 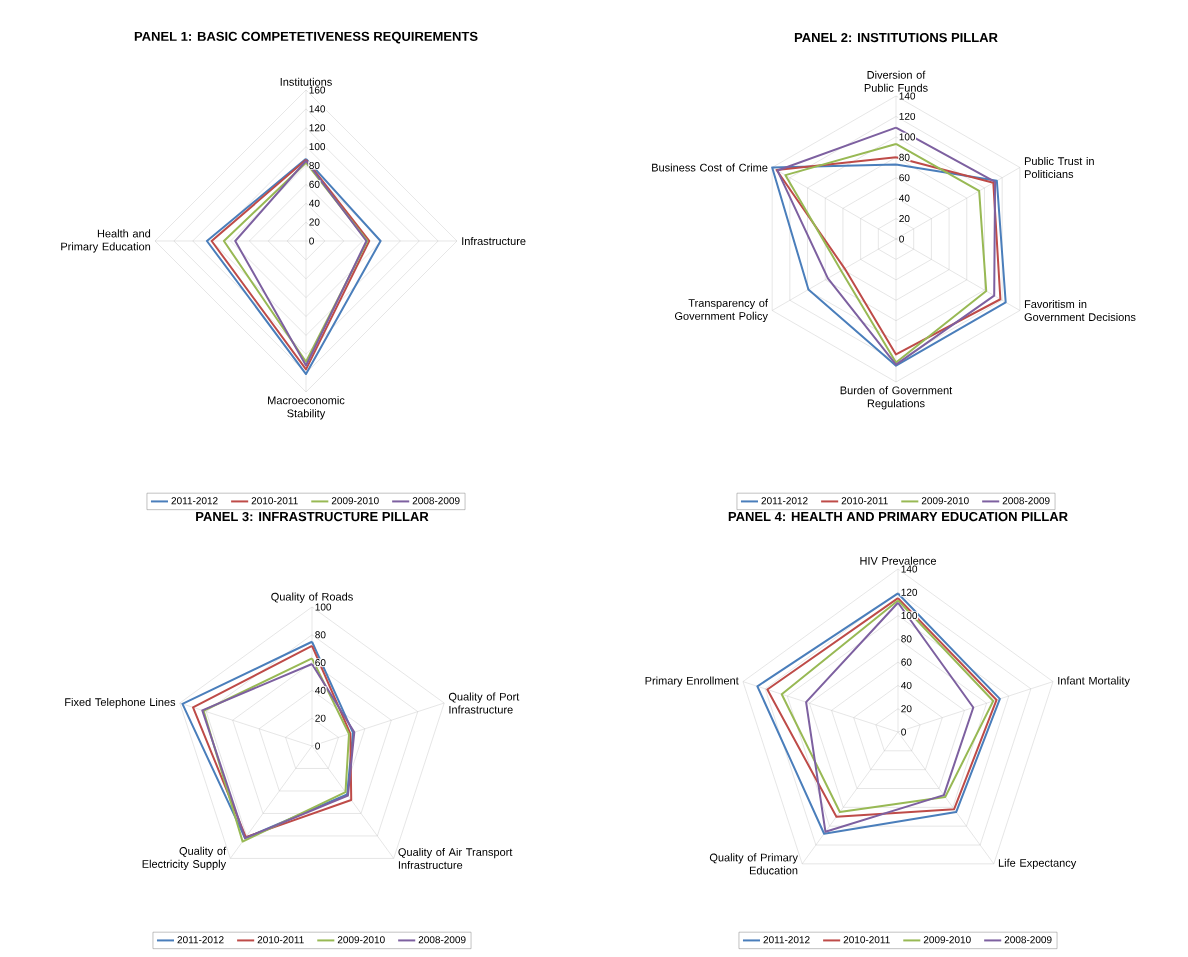 What do you see at coordinates (896, 81) in the screenshot?
I see `spoke-label: Diversion of Public Funds` at bounding box center [896, 81].